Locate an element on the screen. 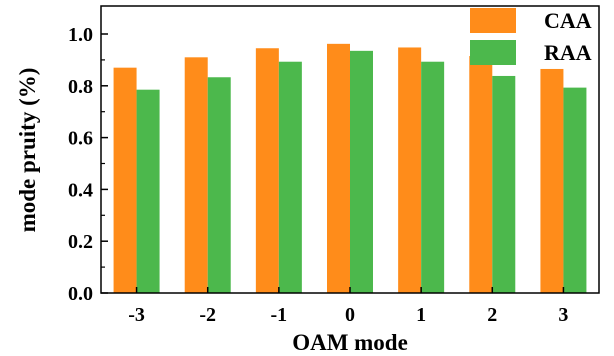  bar-caa--1 is located at coordinates (267, 171).